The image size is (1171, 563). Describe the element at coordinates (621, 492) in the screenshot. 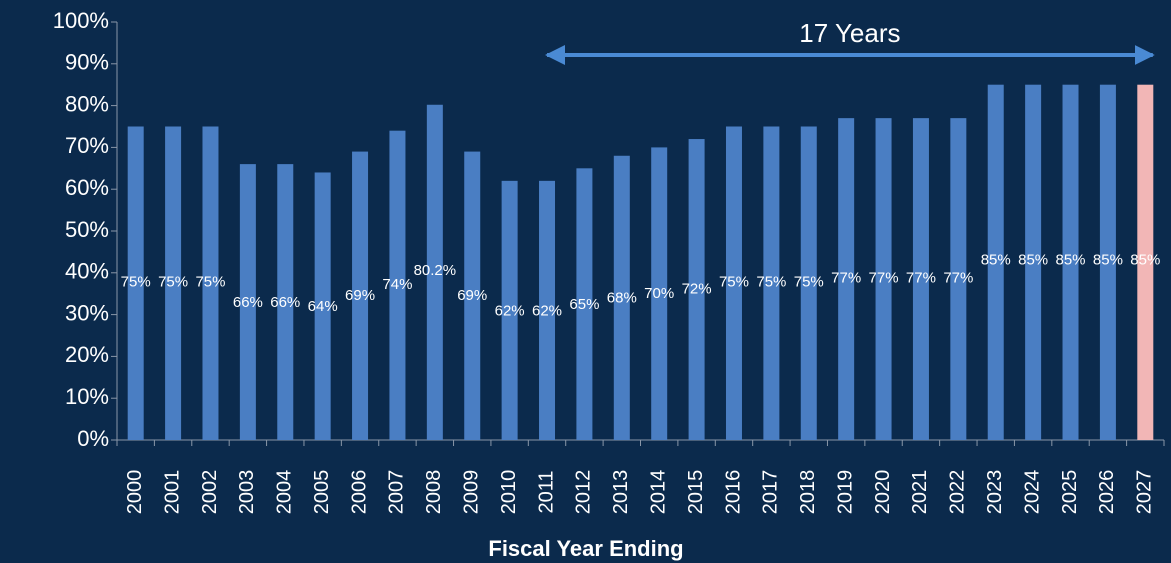

I see `x-tick-label: 2013` at that location.